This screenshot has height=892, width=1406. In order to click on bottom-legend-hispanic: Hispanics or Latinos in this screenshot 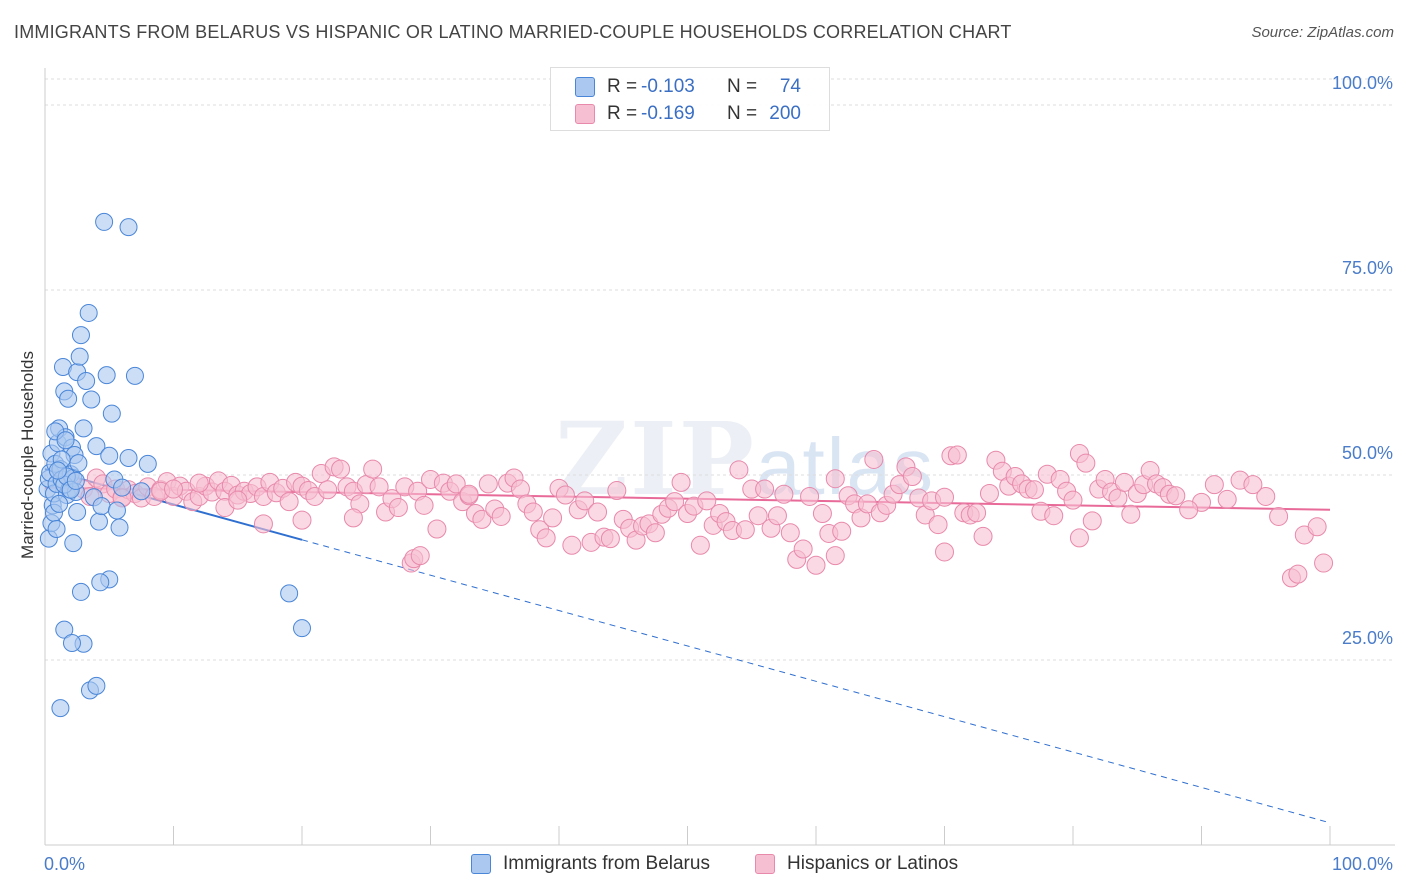, I will do `click(856, 864)`.